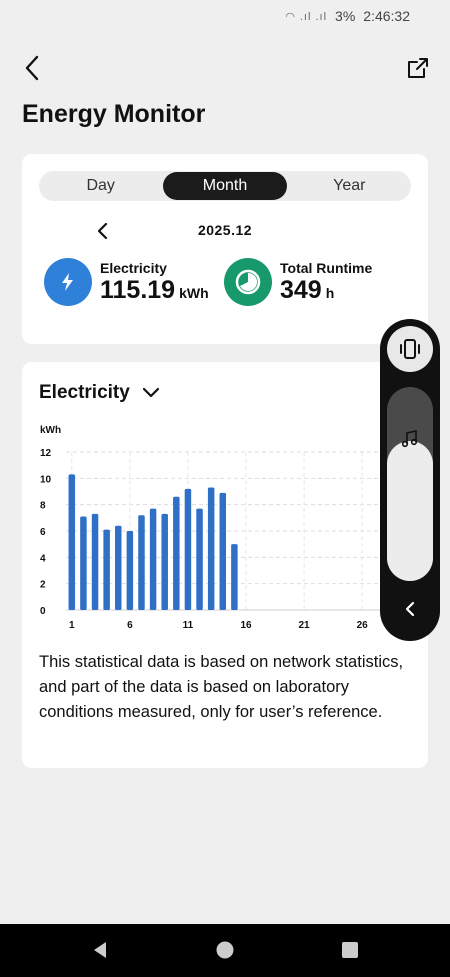 This screenshot has height=977, width=450. I want to click on y-tick-label: 0, so click(43, 611).